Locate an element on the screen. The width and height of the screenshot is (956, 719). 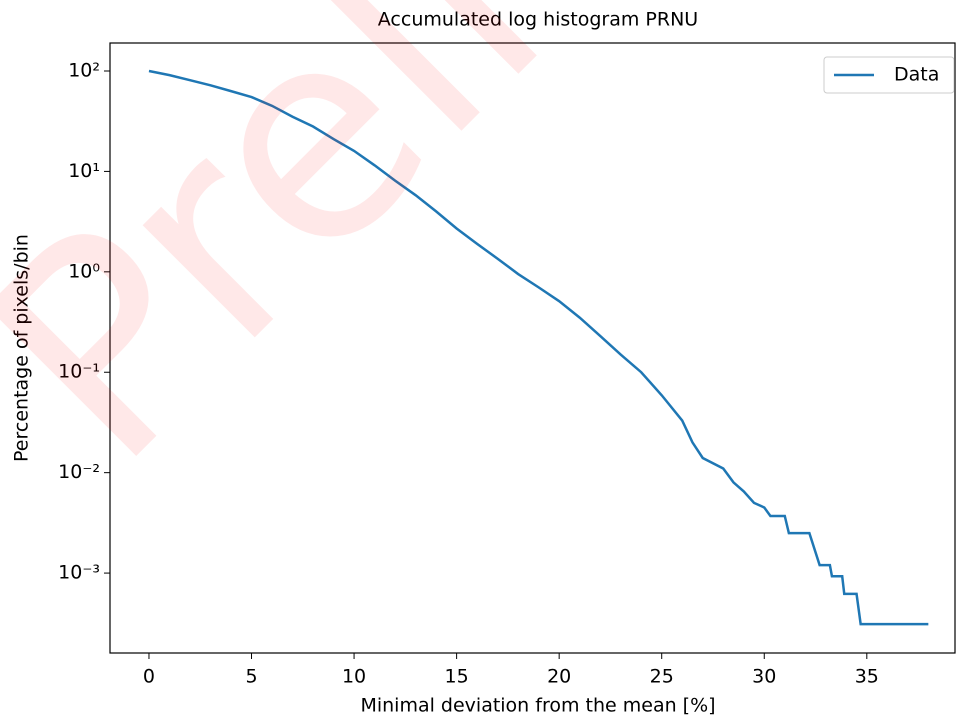
y-tick-label: 10⁻² is located at coordinates (79, 472).